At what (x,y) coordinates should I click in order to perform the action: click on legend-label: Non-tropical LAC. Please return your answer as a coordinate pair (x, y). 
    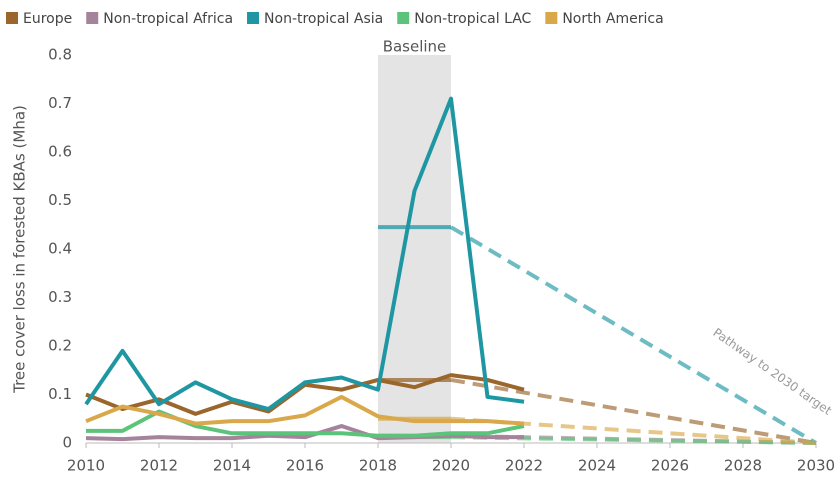
    Looking at the image, I should click on (472, 19).